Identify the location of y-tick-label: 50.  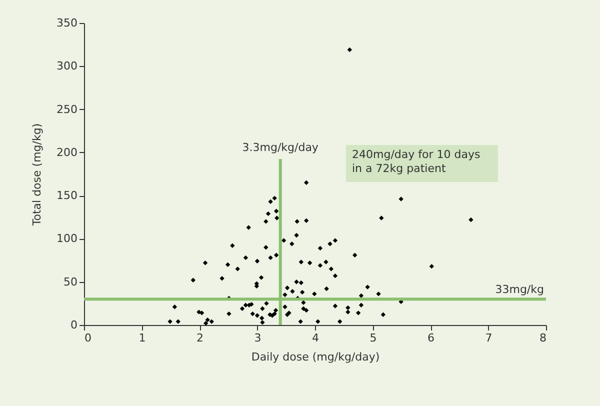
(71, 281).